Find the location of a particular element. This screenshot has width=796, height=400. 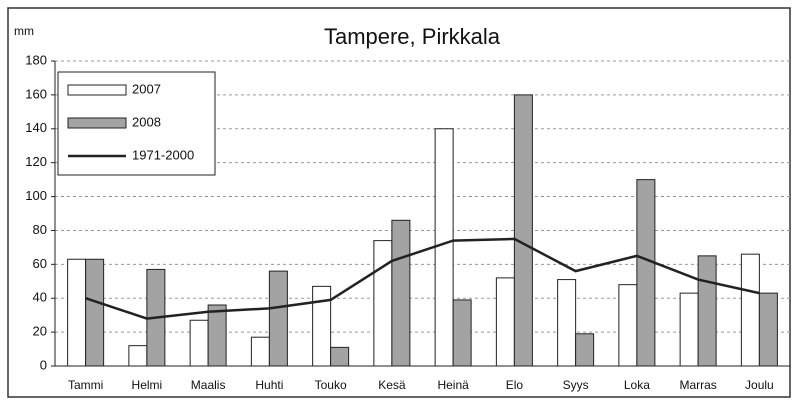

x-tick-label: Joulu is located at coordinates (759, 385).